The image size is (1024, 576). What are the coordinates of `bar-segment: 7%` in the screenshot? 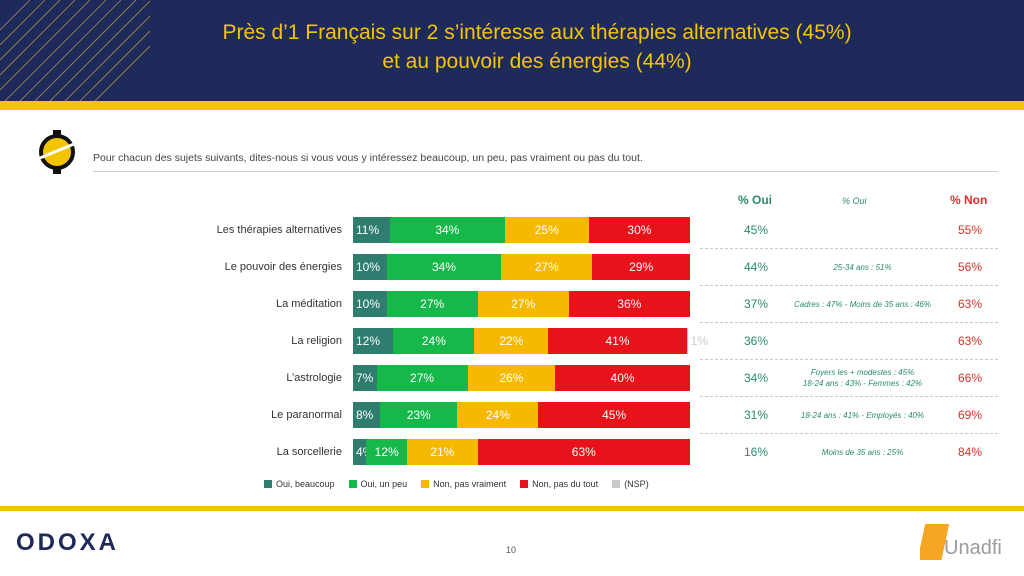 It's located at (365, 378).